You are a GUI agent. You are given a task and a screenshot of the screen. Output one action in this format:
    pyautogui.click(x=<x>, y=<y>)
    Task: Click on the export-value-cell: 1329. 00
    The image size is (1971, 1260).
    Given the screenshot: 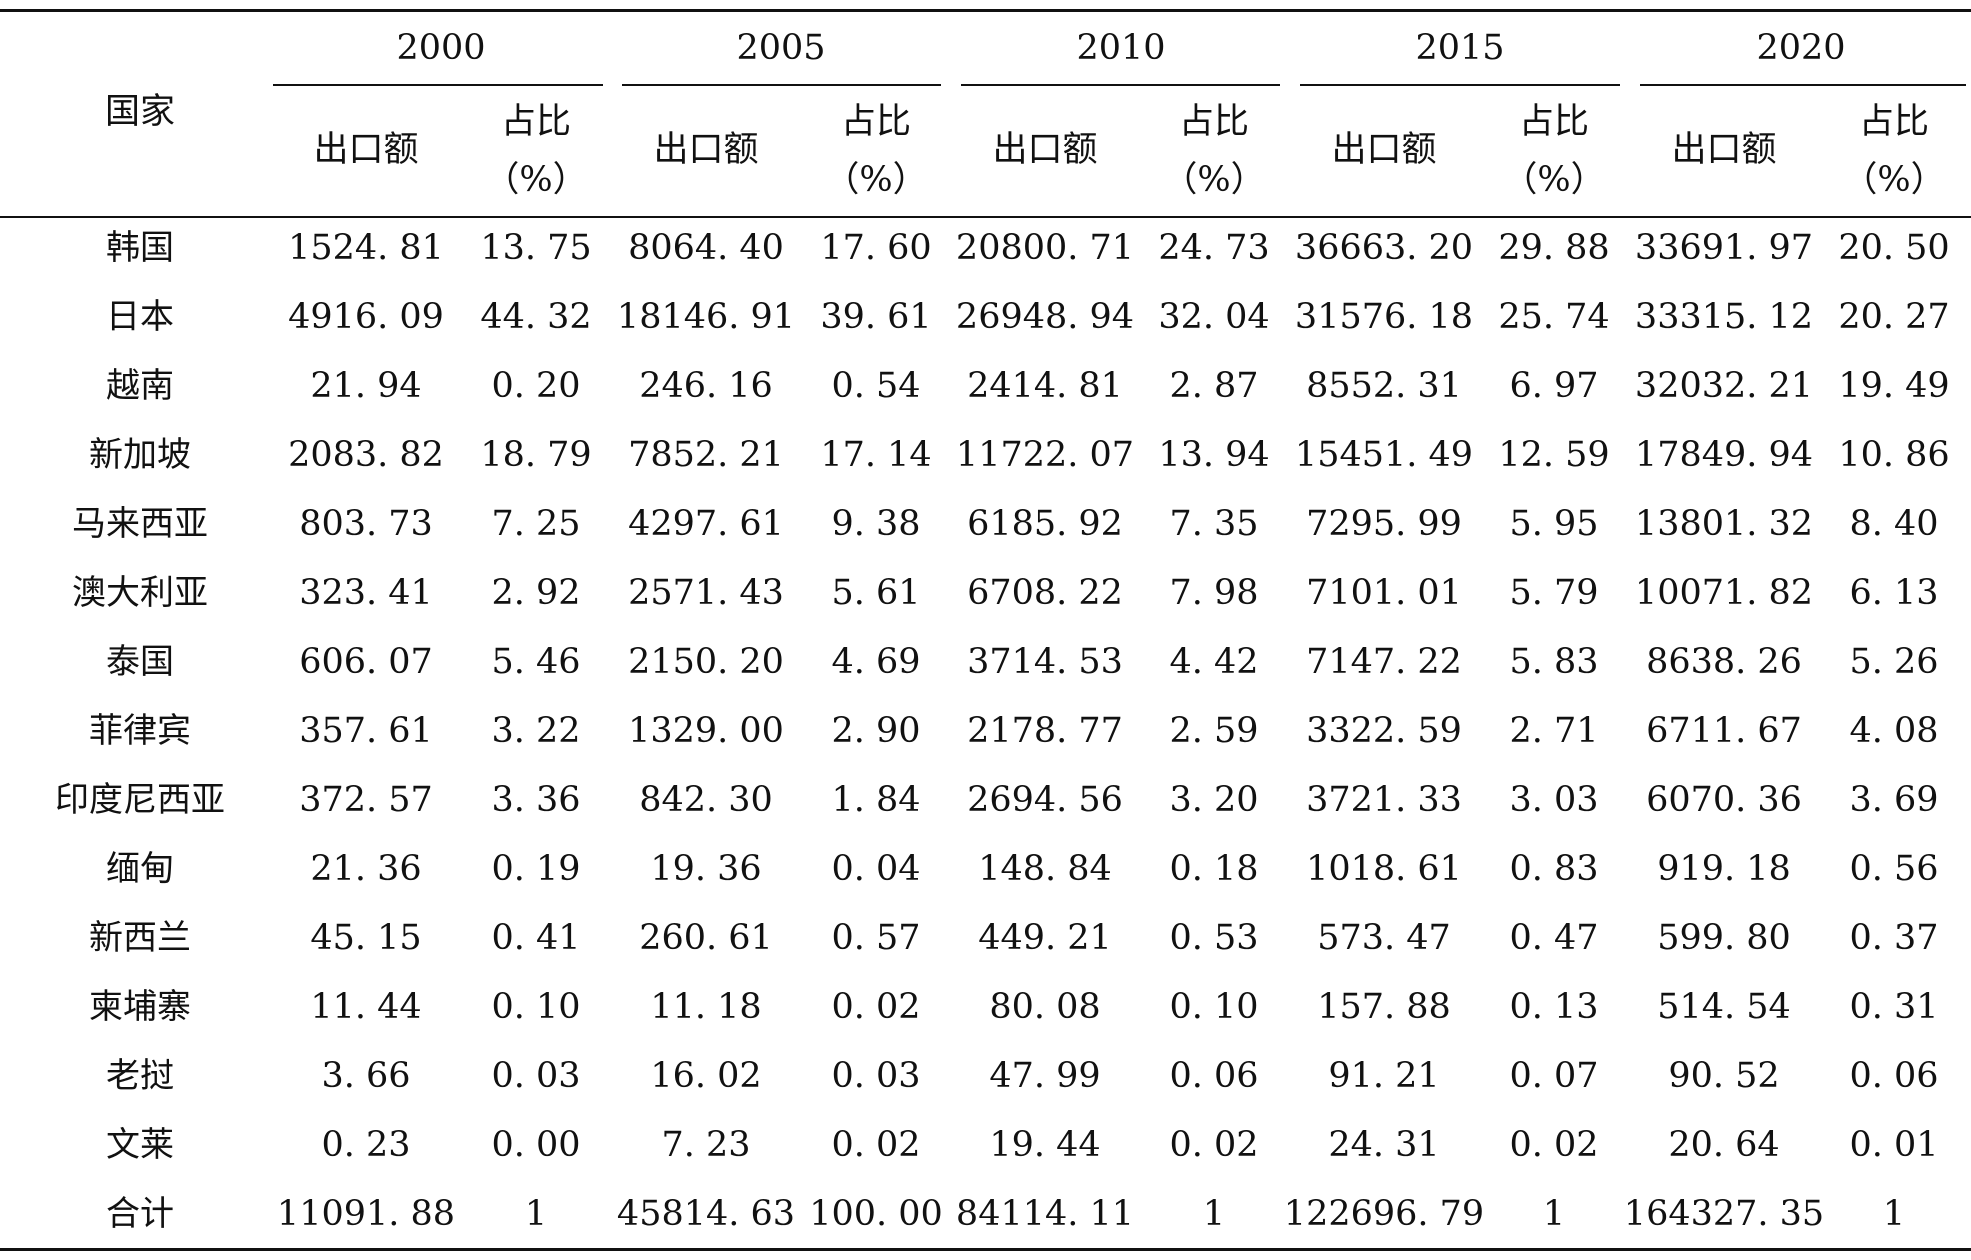 What is the action you would take?
    pyautogui.click(x=706, y=731)
    